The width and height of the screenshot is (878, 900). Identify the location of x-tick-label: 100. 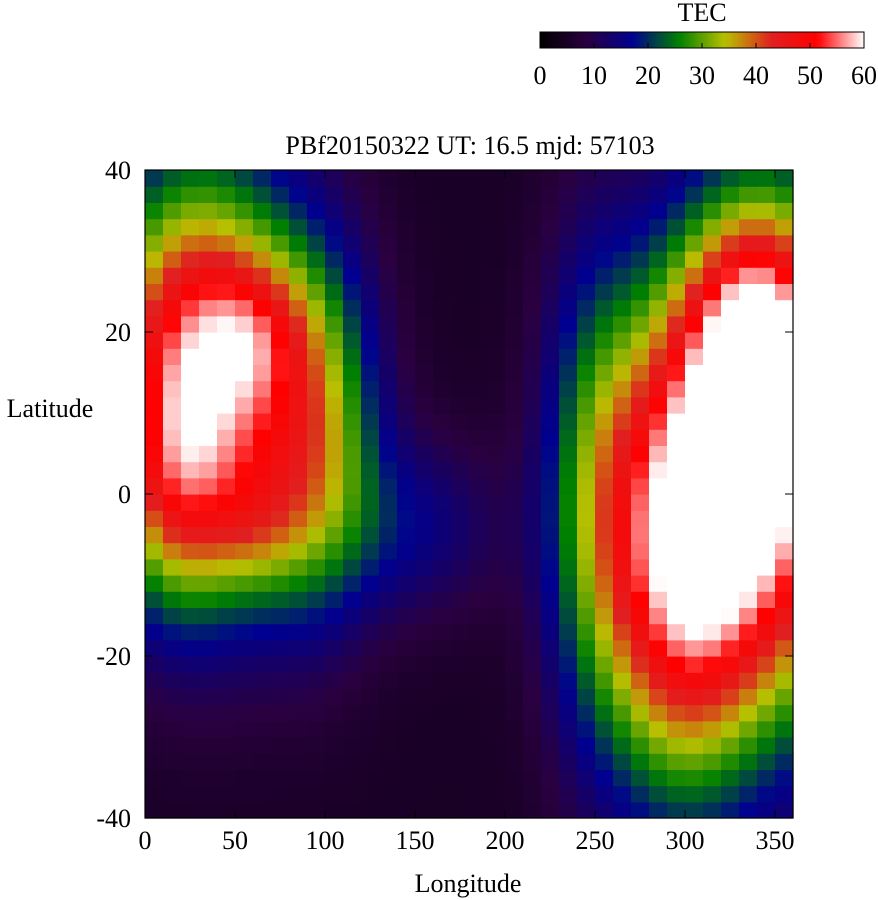
(325, 840).